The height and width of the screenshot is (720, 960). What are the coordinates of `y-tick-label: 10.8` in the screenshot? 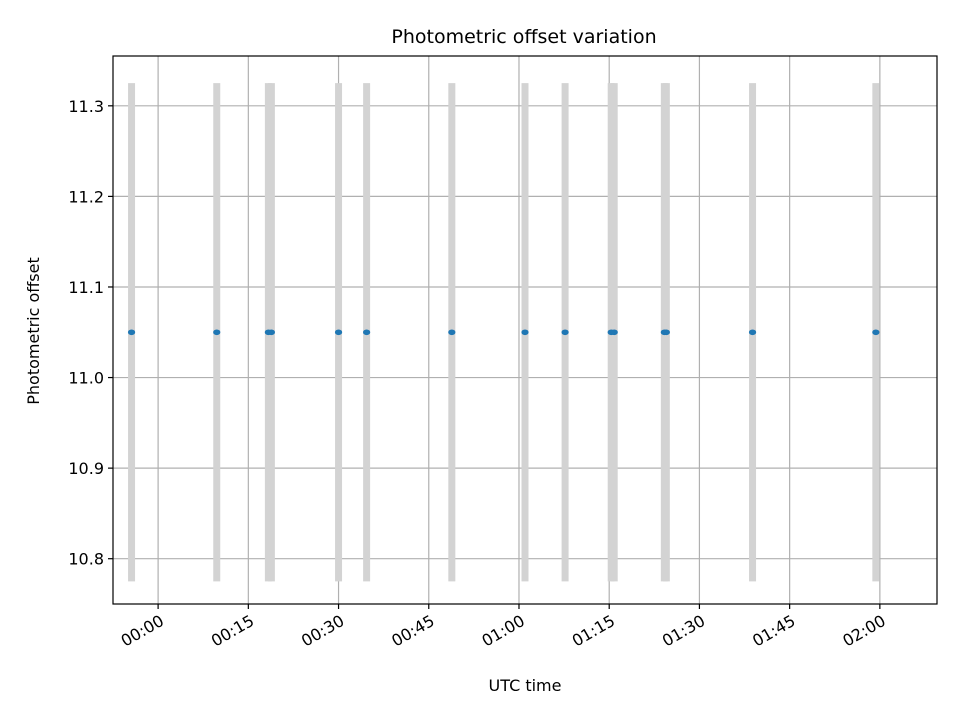 It's located at (86, 559).